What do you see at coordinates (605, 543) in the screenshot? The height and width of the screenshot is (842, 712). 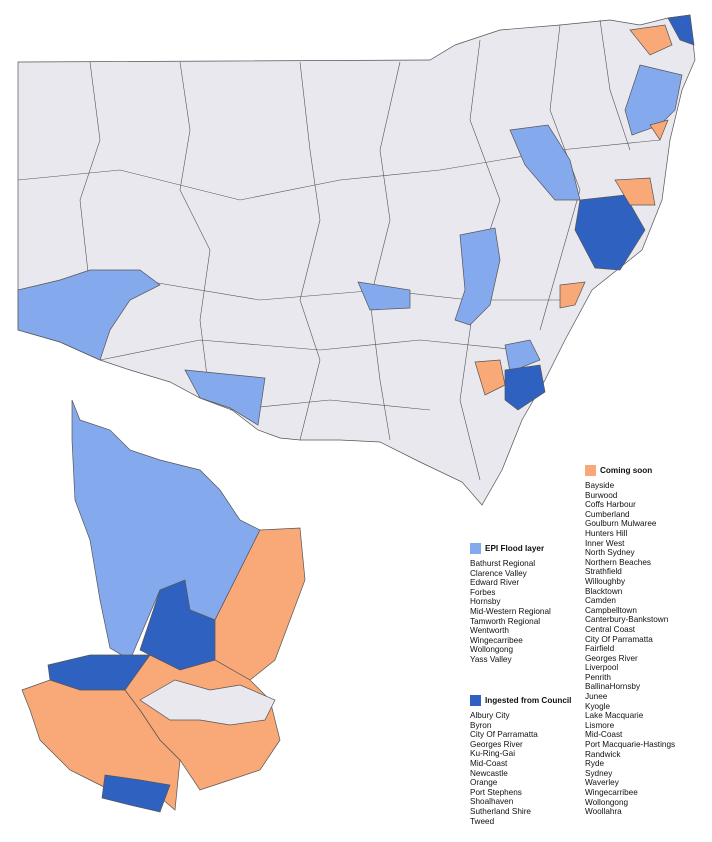 I see `legend-item: Inner West` at bounding box center [605, 543].